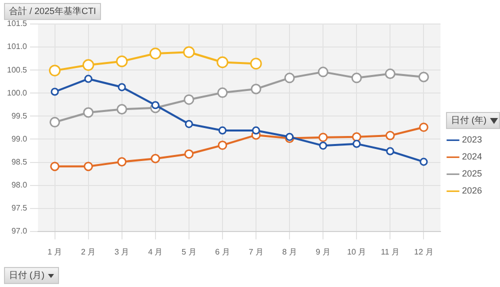  Describe the element at coordinates (390, 251) in the screenshot. I see `x-tick-label: 11 月` at that location.